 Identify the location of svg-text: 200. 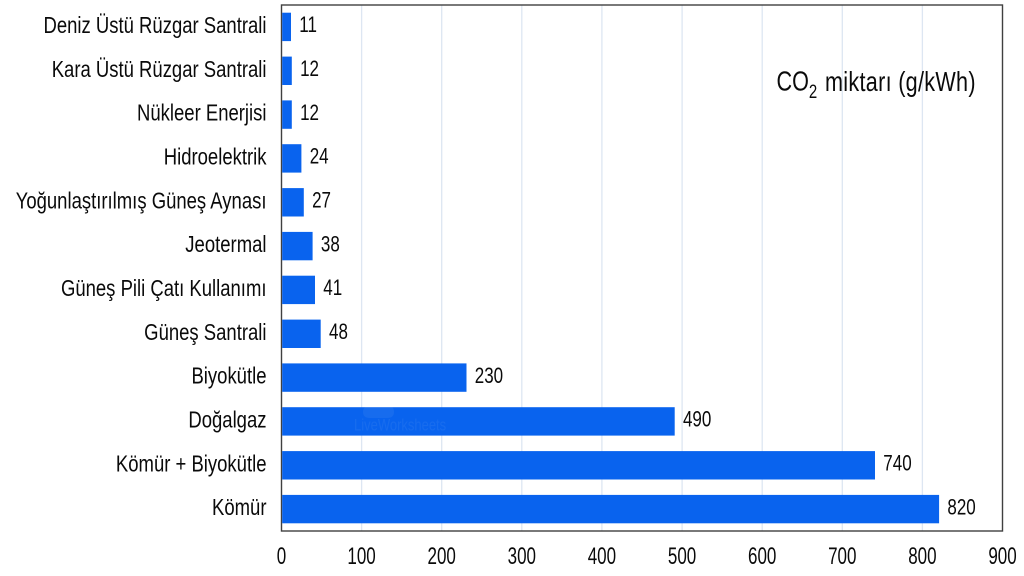
(442, 556).